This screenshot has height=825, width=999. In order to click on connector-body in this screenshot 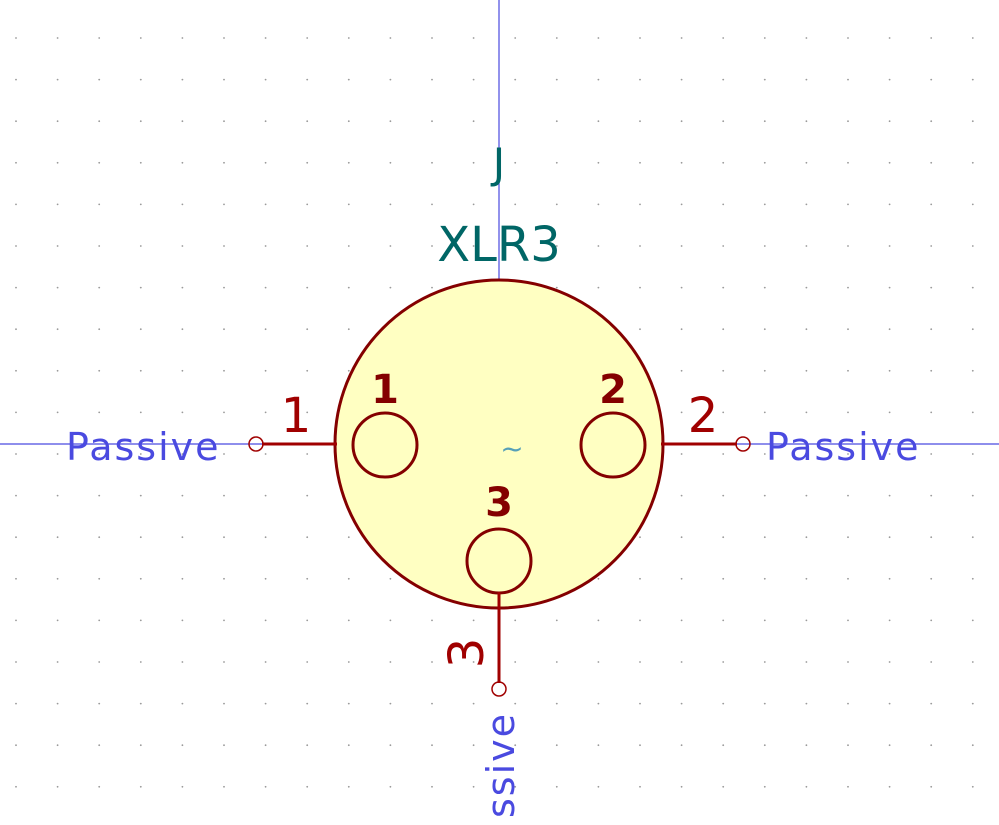, I will do `click(499, 444)`.